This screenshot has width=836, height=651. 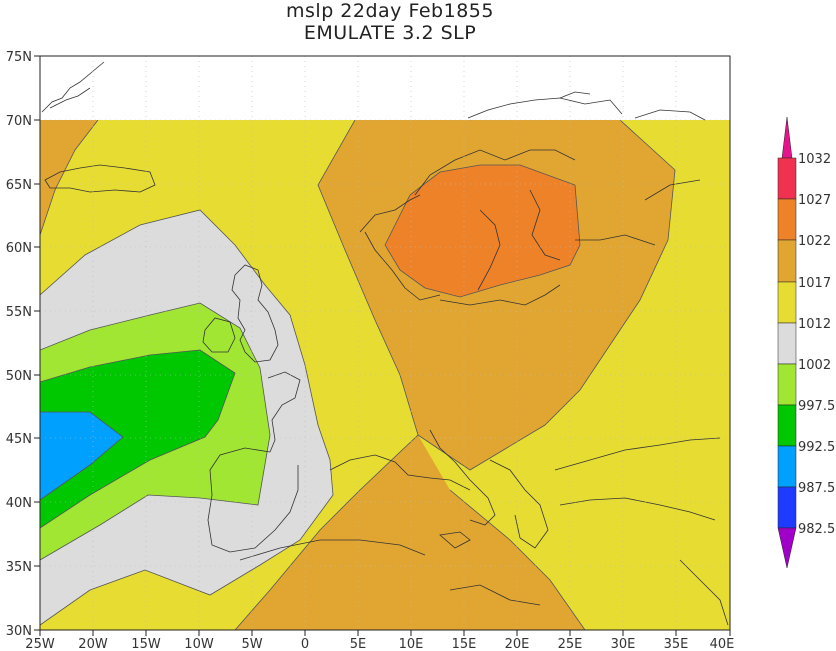 I want to click on lat-tick-label: 65N, so click(x=19, y=185).